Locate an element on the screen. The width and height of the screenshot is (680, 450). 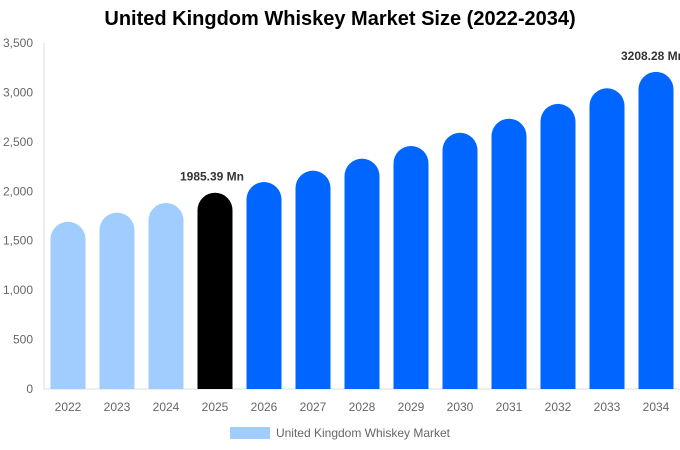
legend: United Kingdom Whiskey Market is located at coordinates (340, 433).